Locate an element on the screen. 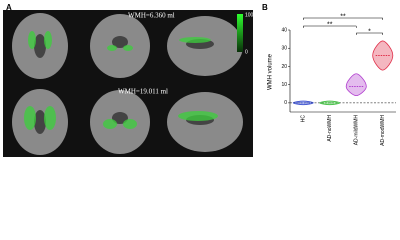  y-tick-label: 0 is located at coordinates (285, 103).